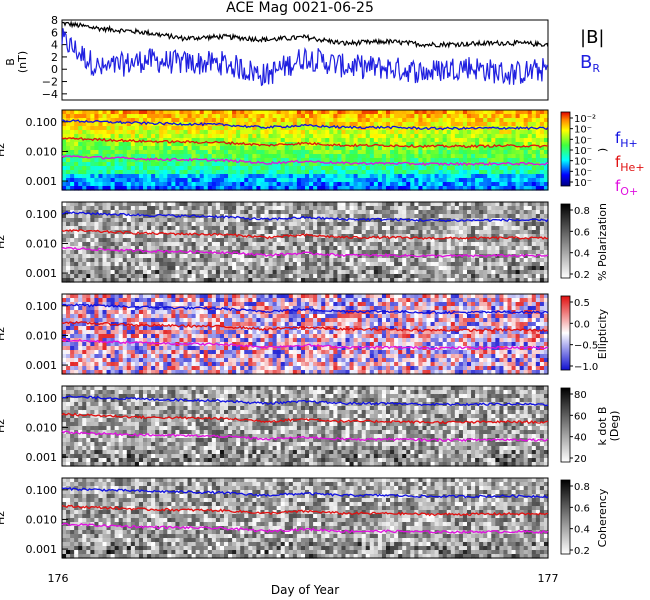 Image resolution: width=650 pixels, height=600 pixels. Describe the element at coordinates (565, 149) in the screenshot. I see `colorbar` at that location.